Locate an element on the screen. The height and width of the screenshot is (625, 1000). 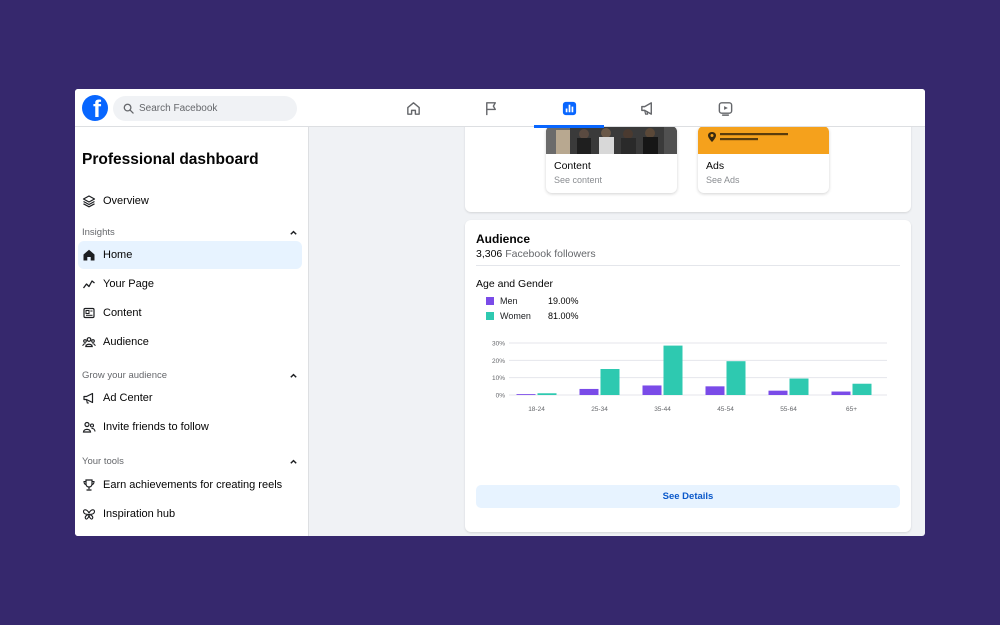
section-label: Insights is located at coordinates (98, 232).